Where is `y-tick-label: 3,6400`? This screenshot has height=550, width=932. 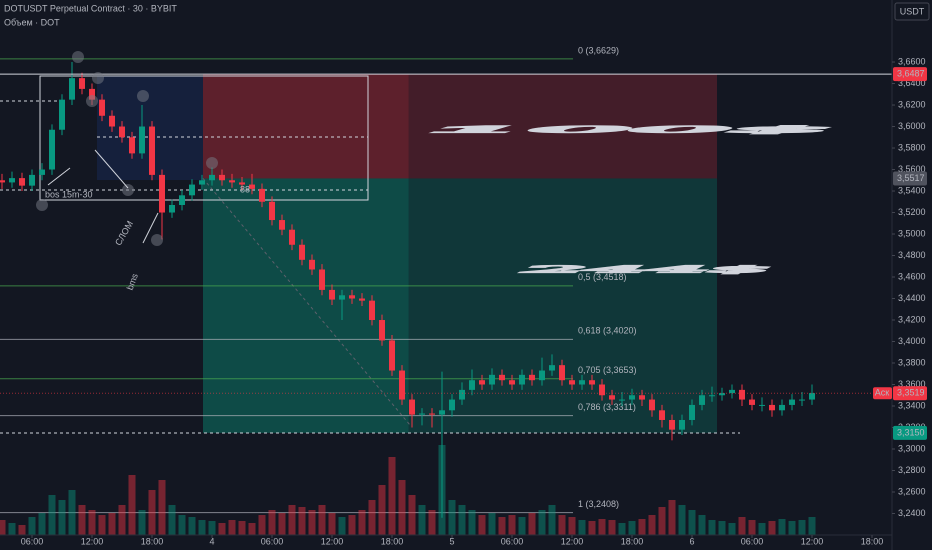
y-tick-label: 3,6400 is located at coordinates (912, 83).